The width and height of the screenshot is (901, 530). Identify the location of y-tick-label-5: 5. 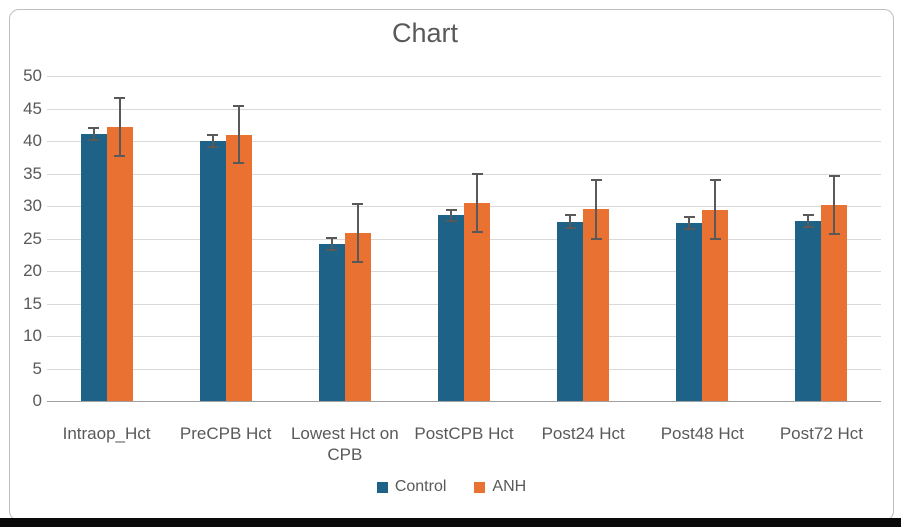
(37, 368).